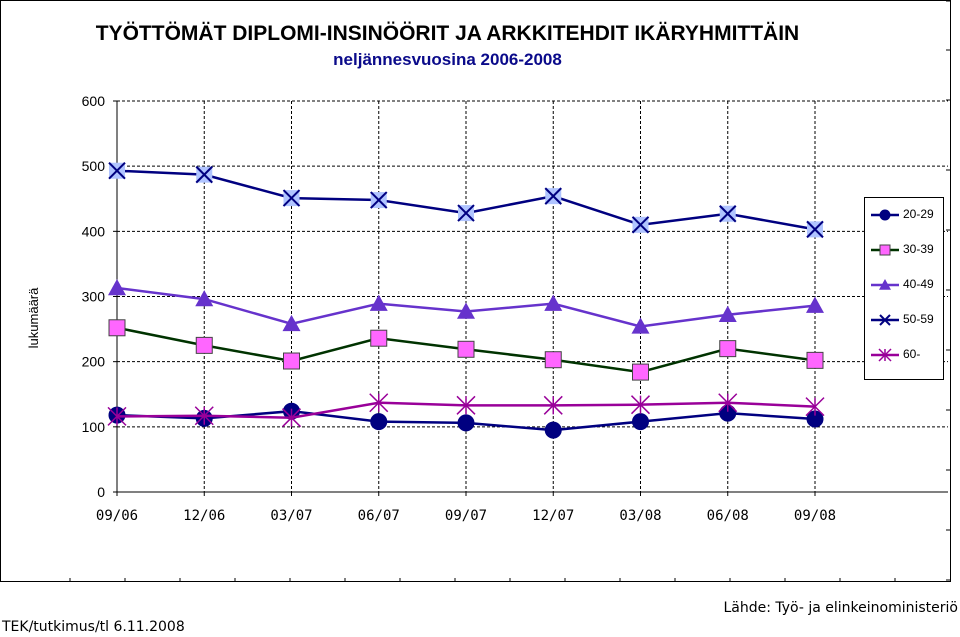 This screenshot has height=637, width=960. I want to click on legend-label: 50-59, so click(918, 319).